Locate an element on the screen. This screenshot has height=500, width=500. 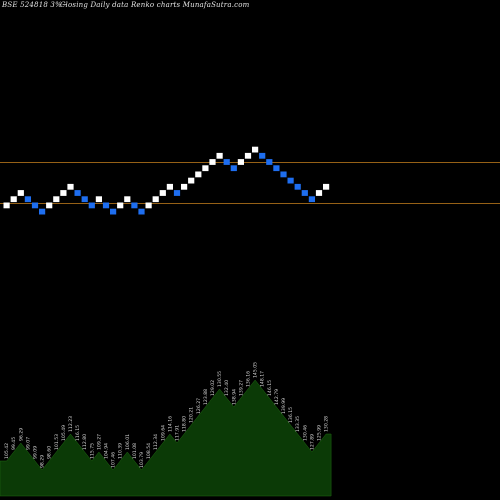
volume-value-label: 112.34 is located at coordinates (156, 442).